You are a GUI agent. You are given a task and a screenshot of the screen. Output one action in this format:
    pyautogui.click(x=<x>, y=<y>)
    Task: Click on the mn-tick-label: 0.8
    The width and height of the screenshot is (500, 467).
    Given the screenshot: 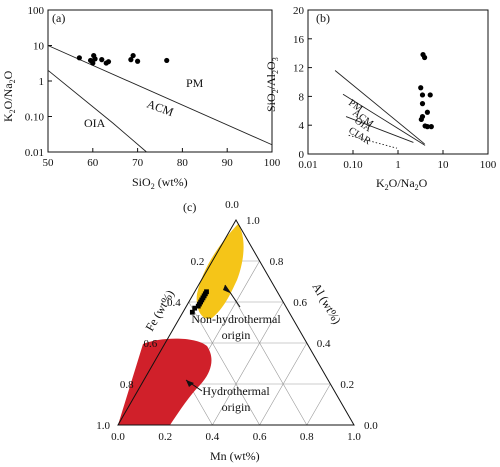 What is the action you would take?
    pyautogui.click(x=307, y=437)
    